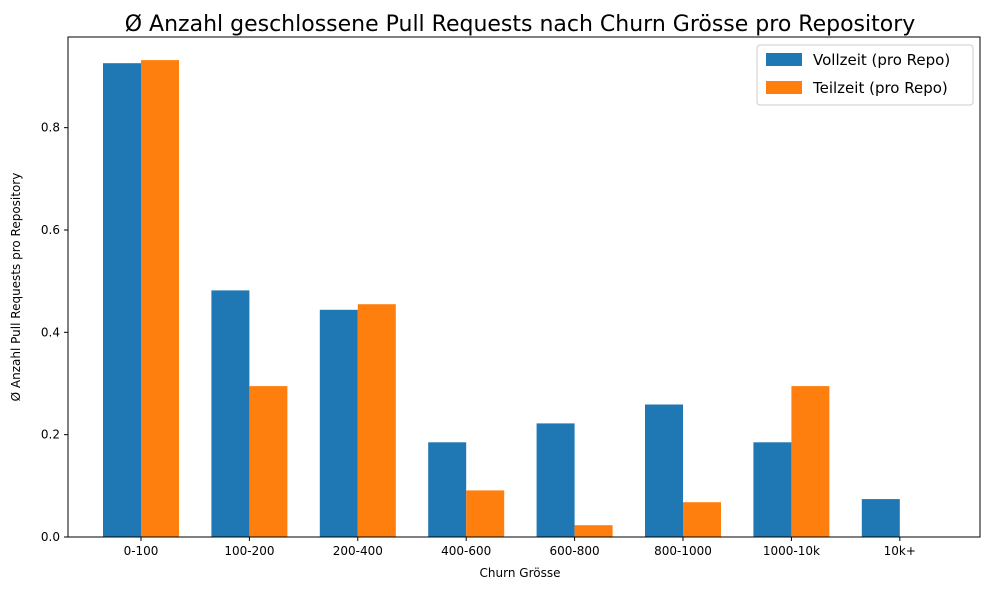  Describe the element at coordinates (50, 435) in the screenshot. I see `y-tick-label: 0.2` at that location.